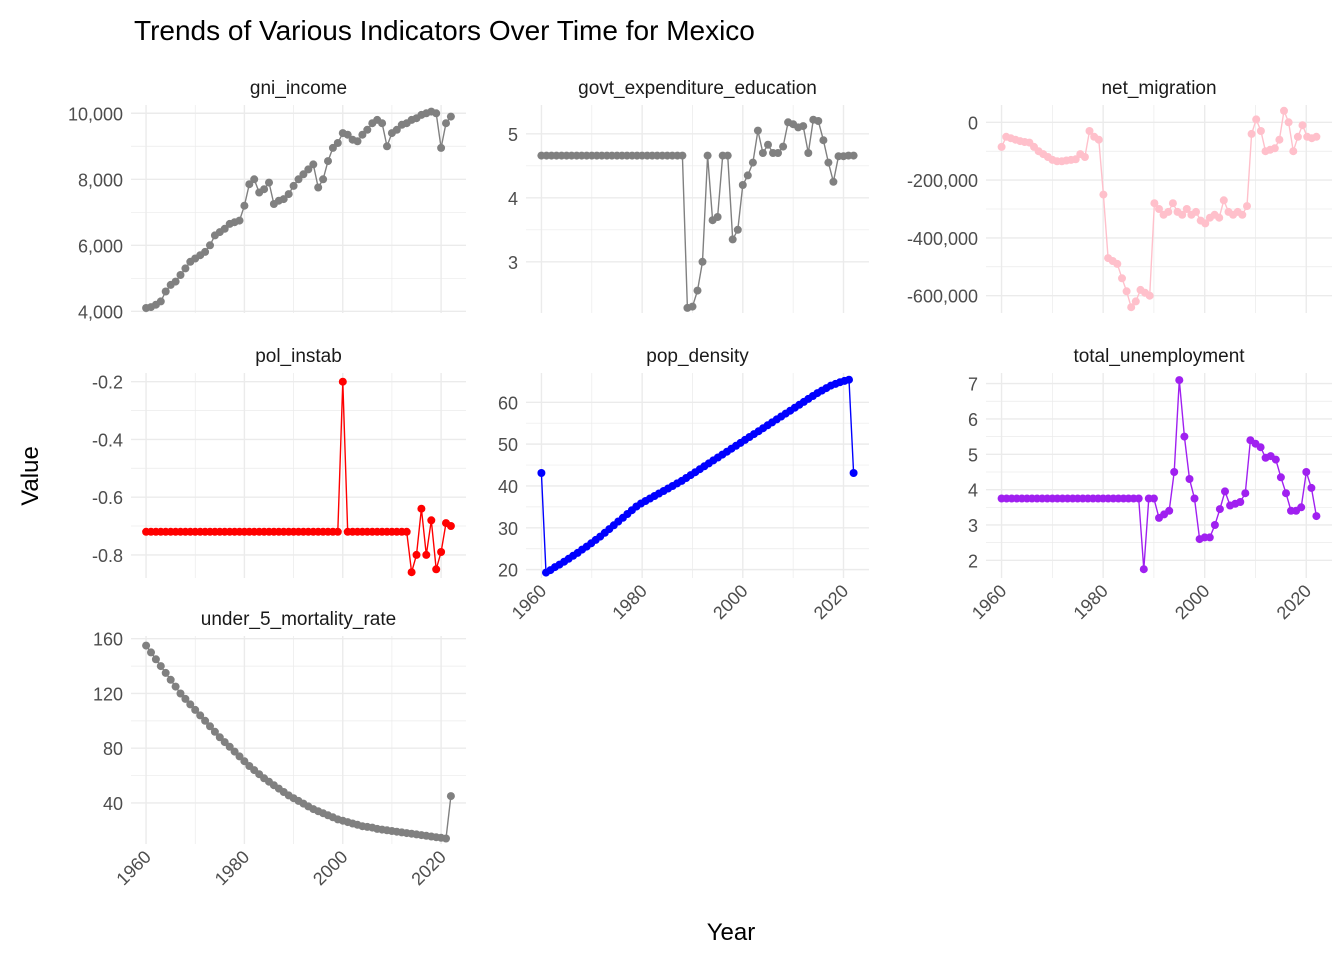 The image size is (1344, 960). Describe the element at coordinates (1119, 195) in the screenshot. I see `panel-net-migration: -600,000 -400,000 -200,000 0 net_migration` at that location.